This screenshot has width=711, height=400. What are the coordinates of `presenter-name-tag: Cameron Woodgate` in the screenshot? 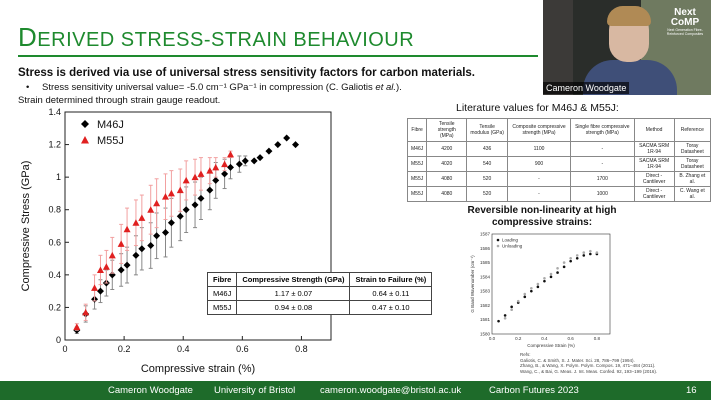 It's located at (586, 88).